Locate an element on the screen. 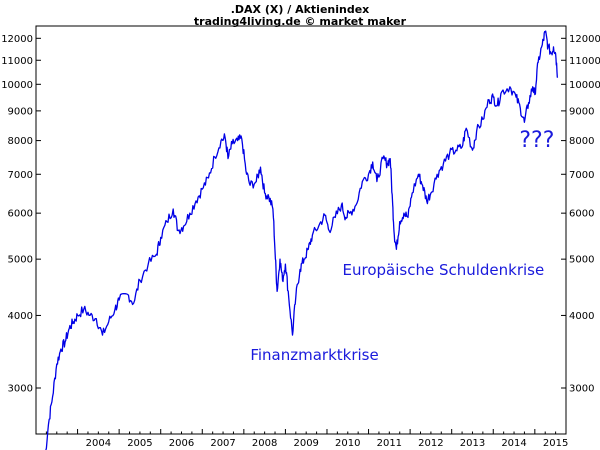 This screenshot has width=600, height=450. annotation-label: Finanzmarktkrise is located at coordinates (314, 355).